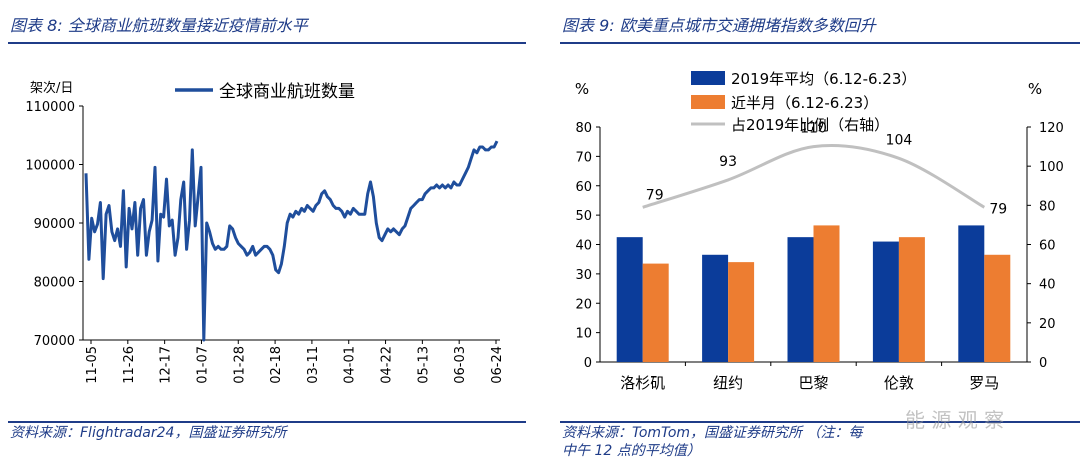 This screenshot has height=473, width=1080. What do you see at coordinates (267, 43) in the screenshot?
I see `left-title-rule` at bounding box center [267, 43].